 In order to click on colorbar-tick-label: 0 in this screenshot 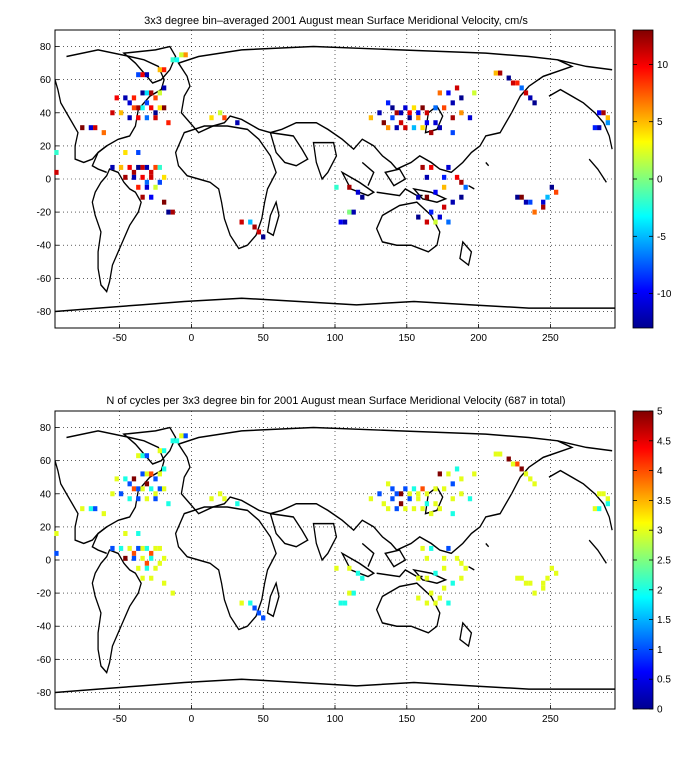, I will do `click(660, 710)`.